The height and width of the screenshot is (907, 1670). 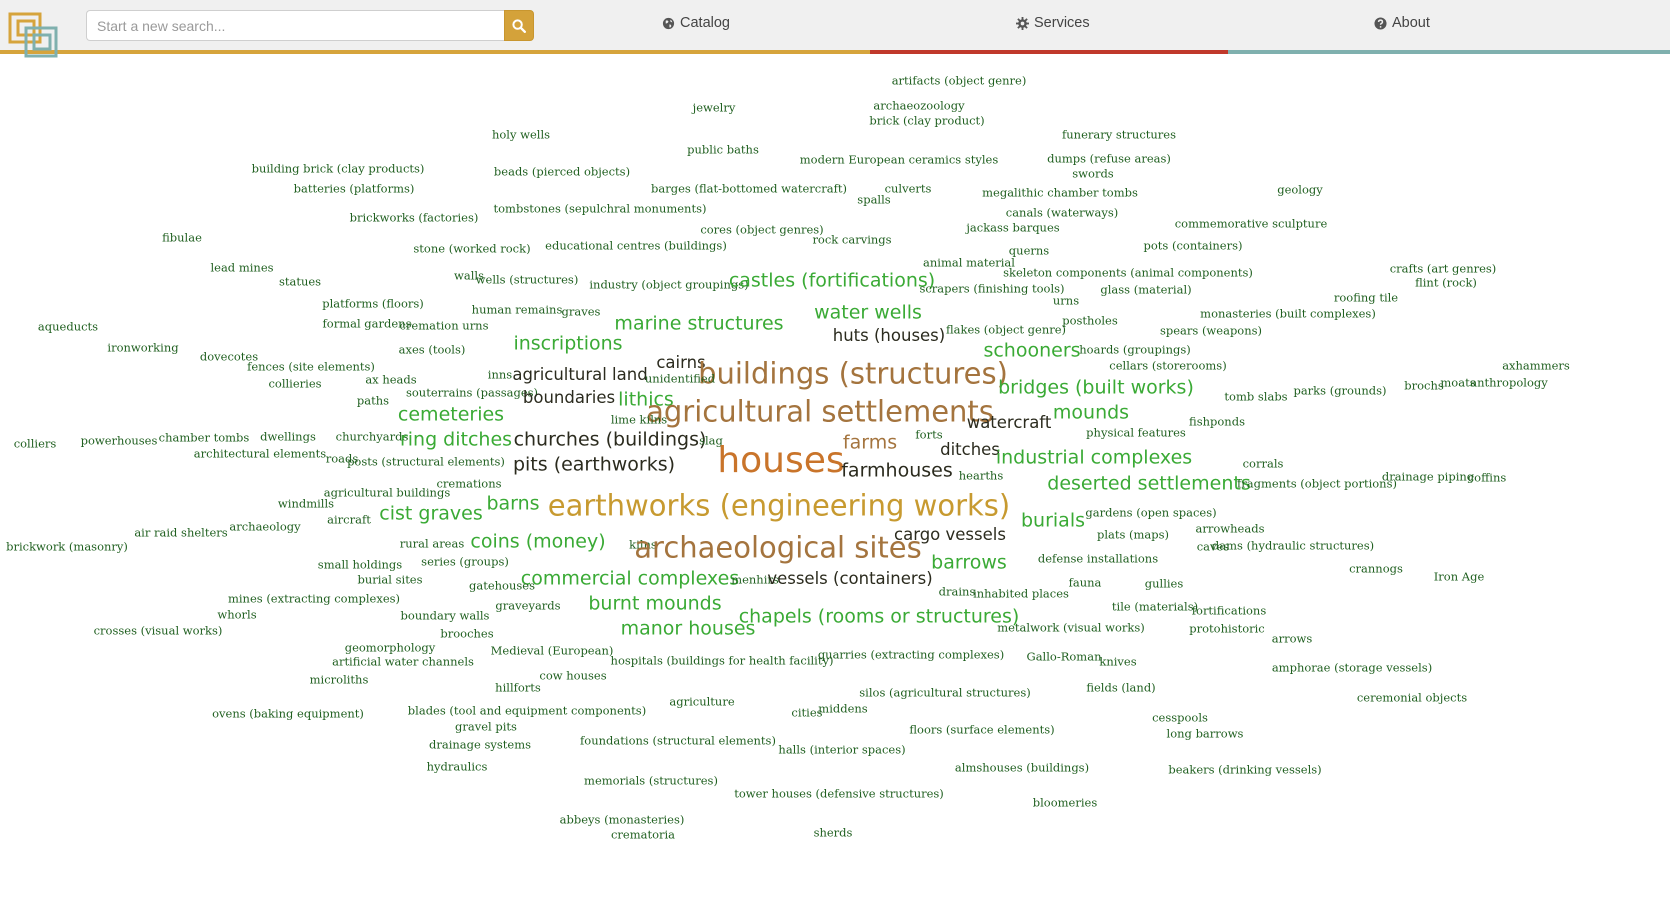 I want to click on cloud-term: middens, so click(x=843, y=708).